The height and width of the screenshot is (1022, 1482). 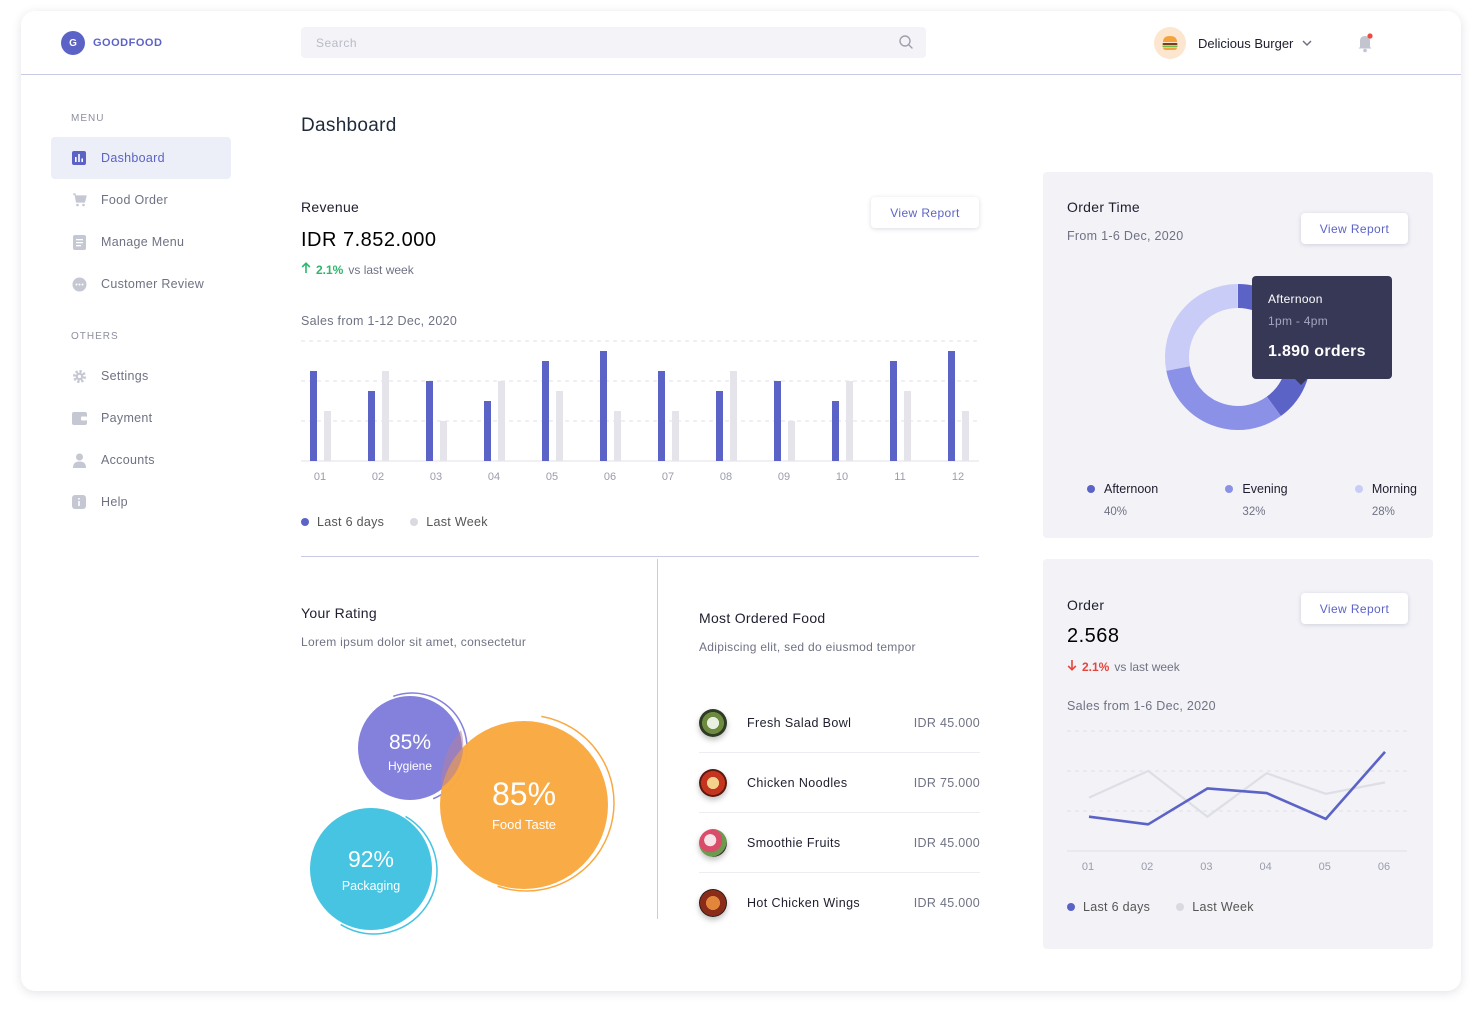 What do you see at coordinates (134, 200) in the screenshot?
I see `sidebar-item-label: Food Order` at bounding box center [134, 200].